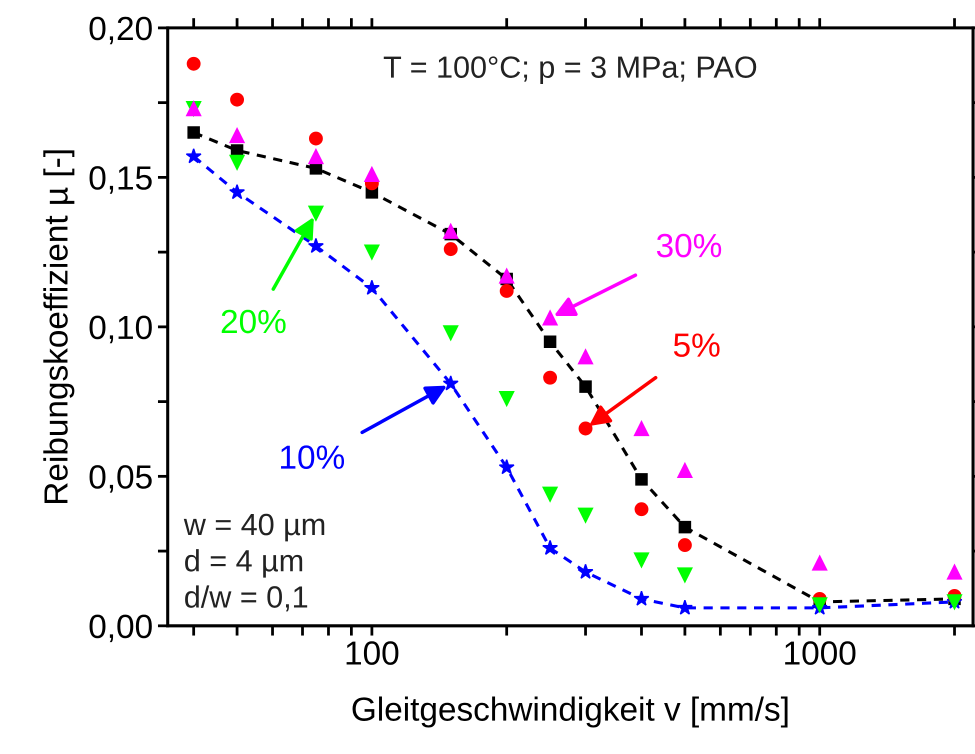  What do you see at coordinates (58, 326) in the screenshot?
I see `y-axis-title: Reibungskoeffizient µ [-]` at bounding box center [58, 326].